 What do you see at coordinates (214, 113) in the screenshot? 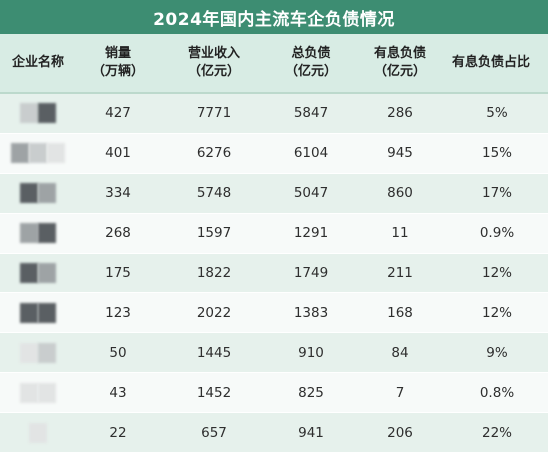
I see `cell-revenue: 7771` at bounding box center [214, 113].